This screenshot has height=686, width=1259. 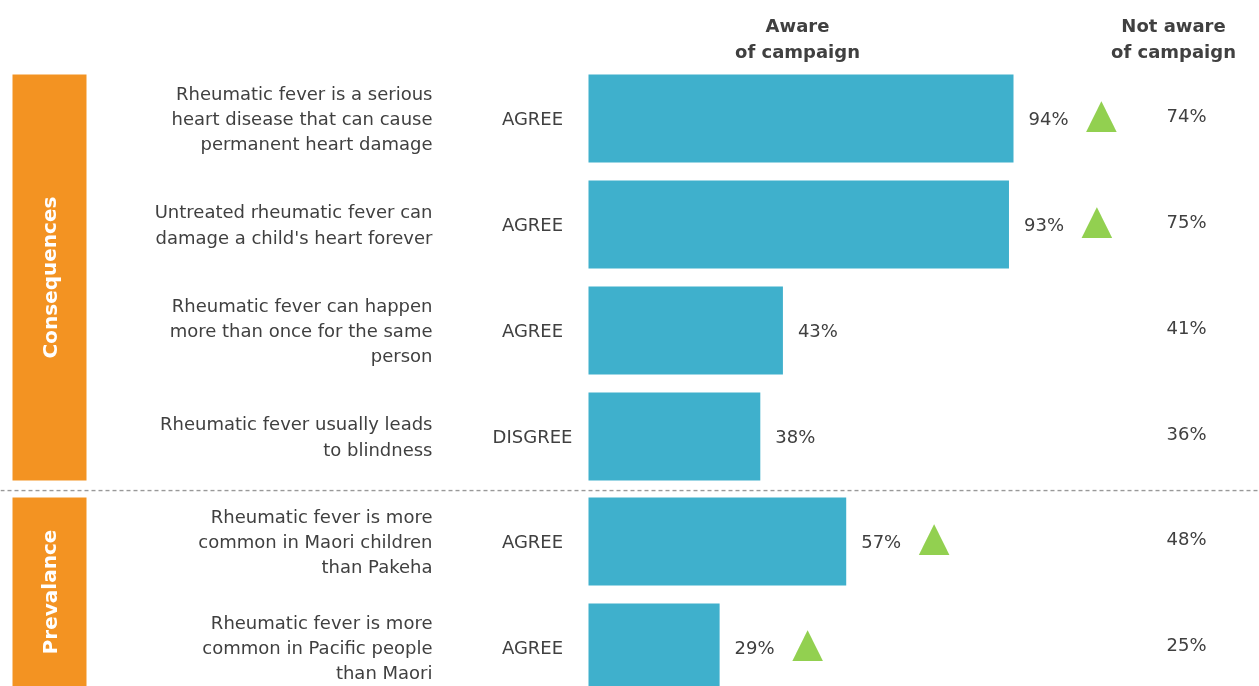 What do you see at coordinates (881, 541) in the screenshot?
I see `data-label: 57%` at bounding box center [881, 541].